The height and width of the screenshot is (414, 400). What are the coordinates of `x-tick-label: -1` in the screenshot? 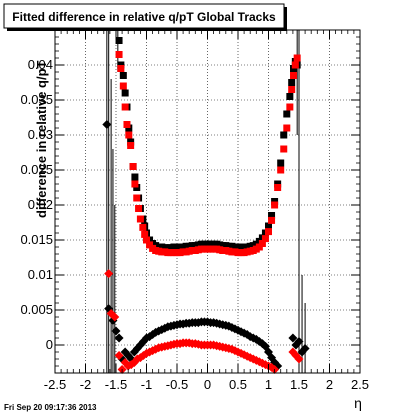 It's located at (147, 384).